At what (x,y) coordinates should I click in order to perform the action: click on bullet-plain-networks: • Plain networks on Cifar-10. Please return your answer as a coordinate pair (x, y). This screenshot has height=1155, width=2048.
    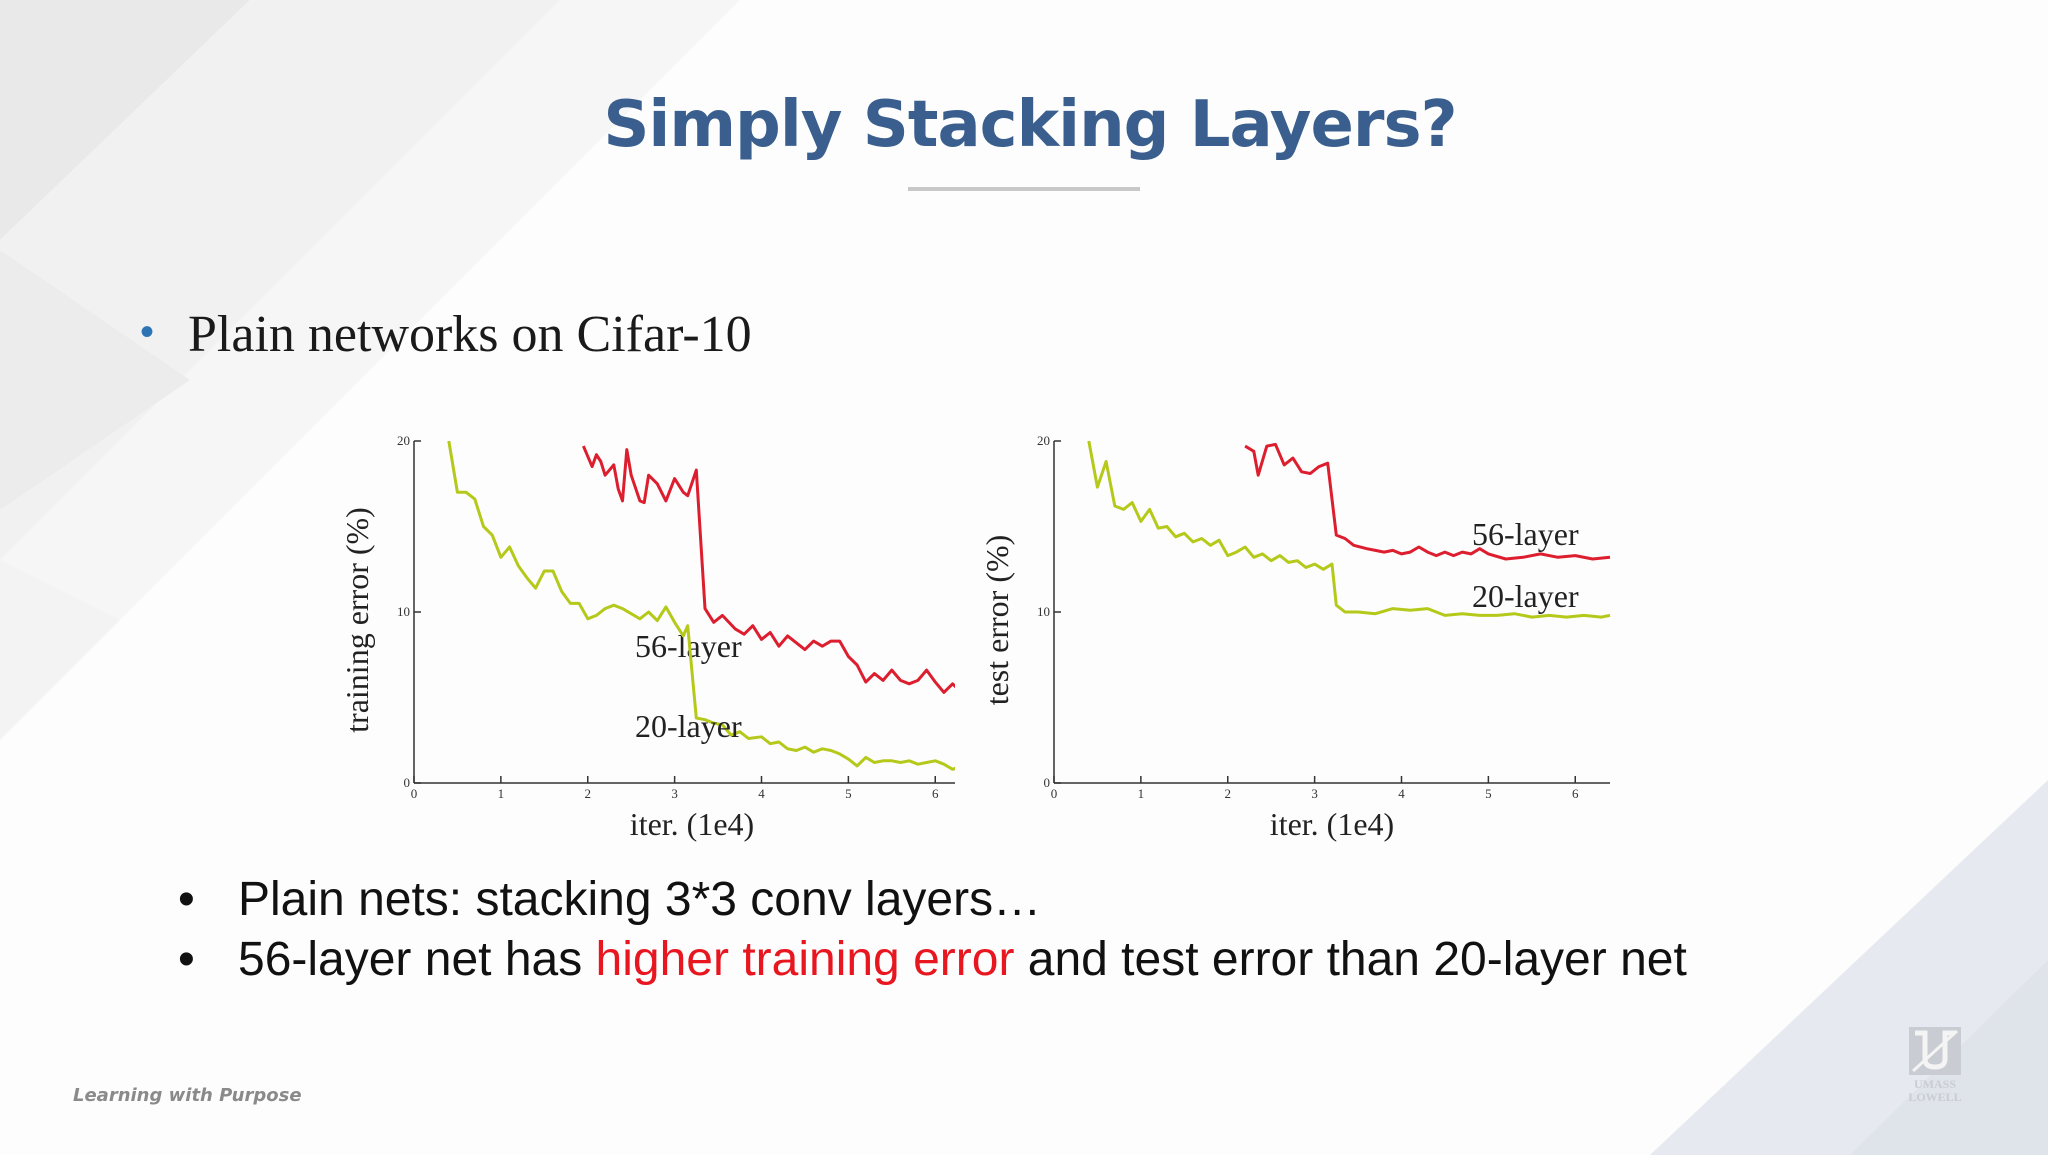
    Looking at the image, I should click on (446, 334).